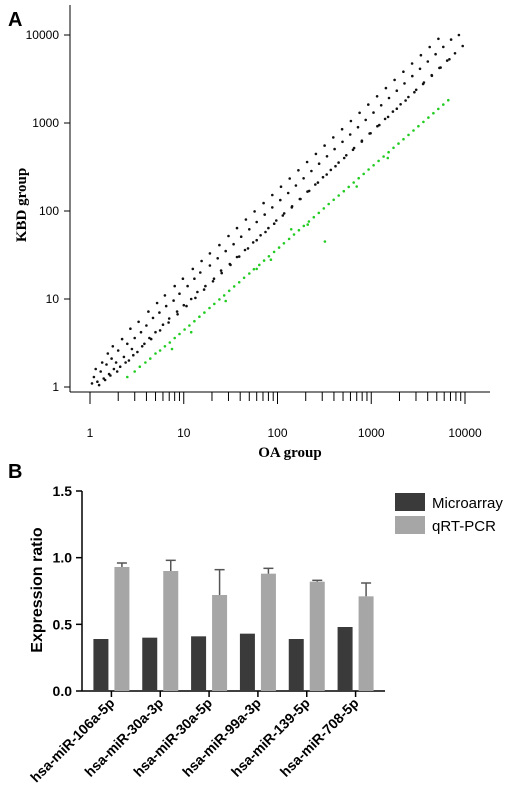  I want to click on bar-microarray-hsa-mir-139-5p, so click(296, 665).